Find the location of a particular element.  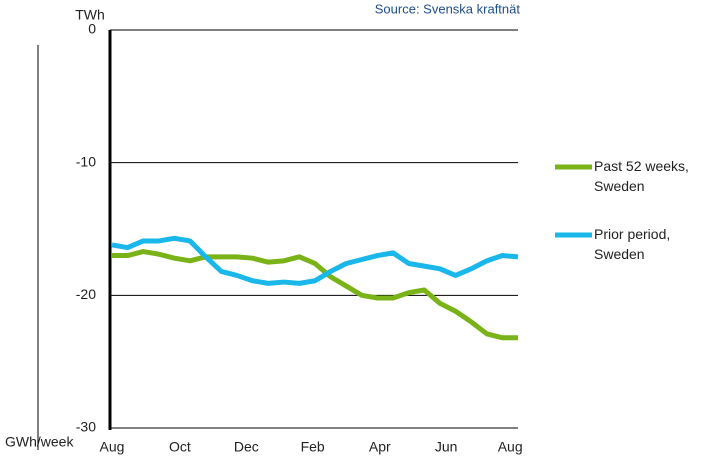

source: Source: Svenska kraftnät is located at coordinates (448, 8).